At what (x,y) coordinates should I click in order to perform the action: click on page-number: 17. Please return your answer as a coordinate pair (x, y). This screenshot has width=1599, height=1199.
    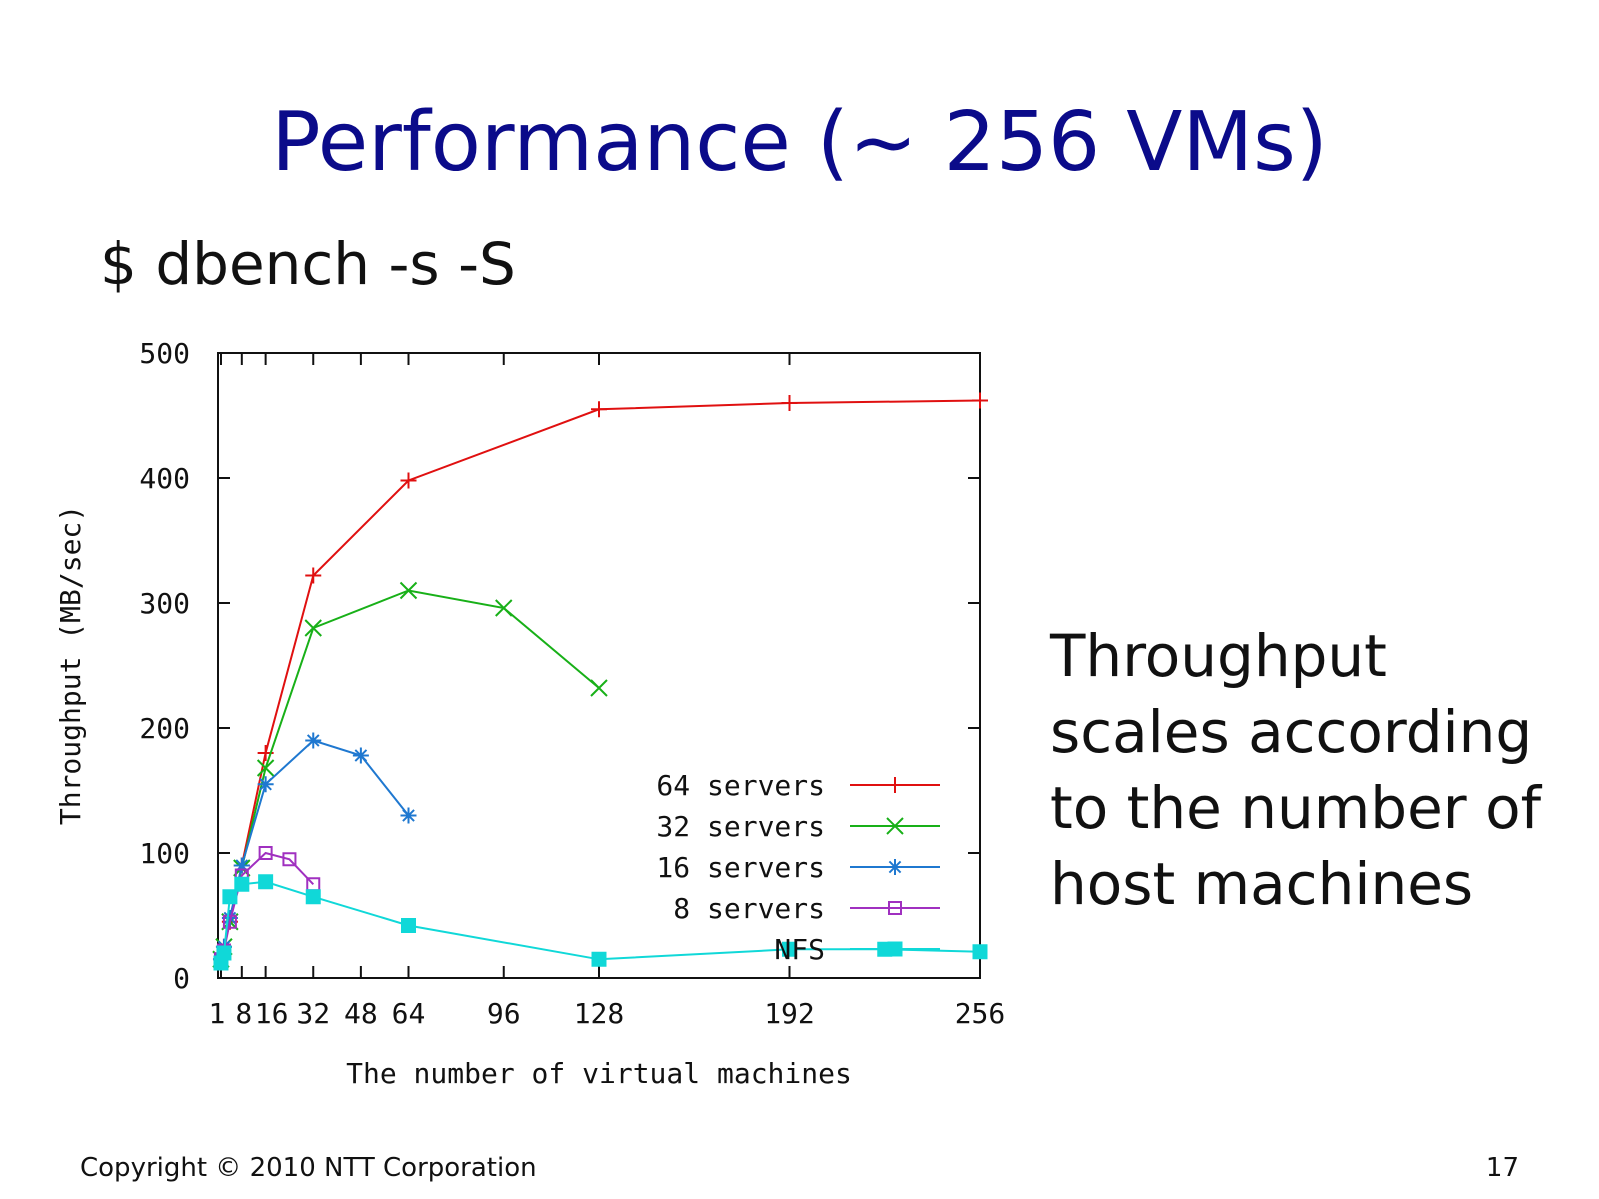
    Looking at the image, I should click on (1502, 1168).